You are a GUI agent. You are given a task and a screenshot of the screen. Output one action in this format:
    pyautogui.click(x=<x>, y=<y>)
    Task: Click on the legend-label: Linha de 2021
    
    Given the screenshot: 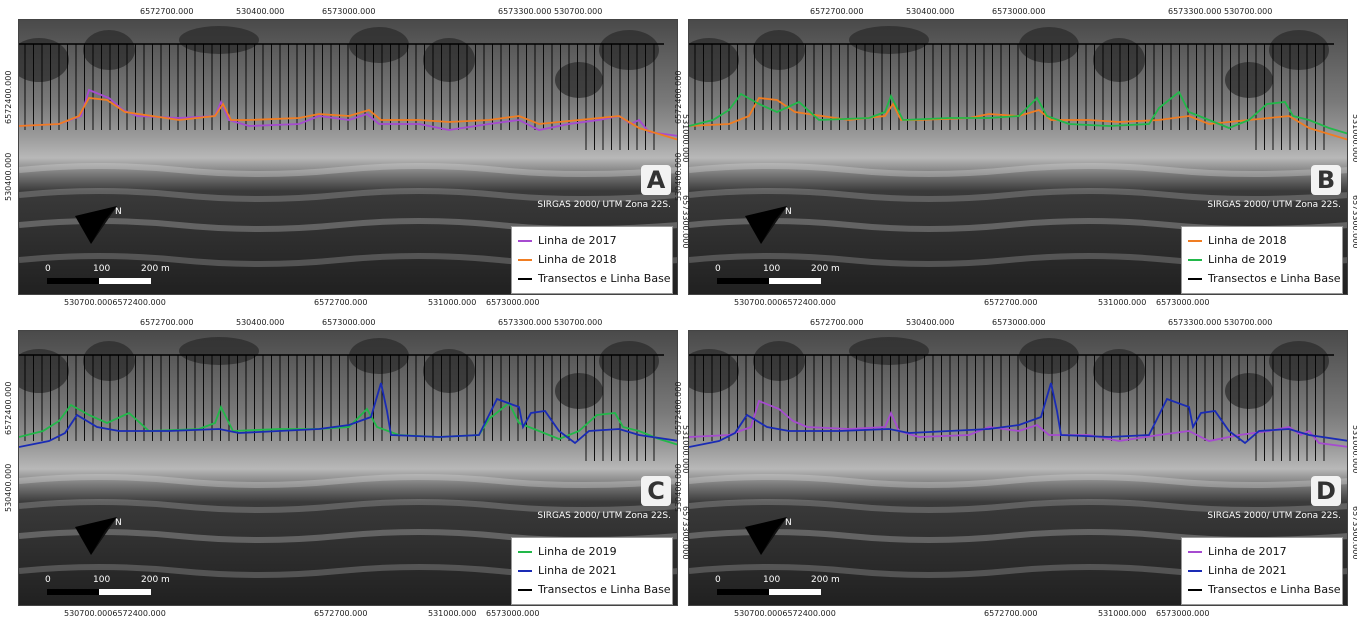 What is the action you would take?
    pyautogui.click(x=577, y=570)
    